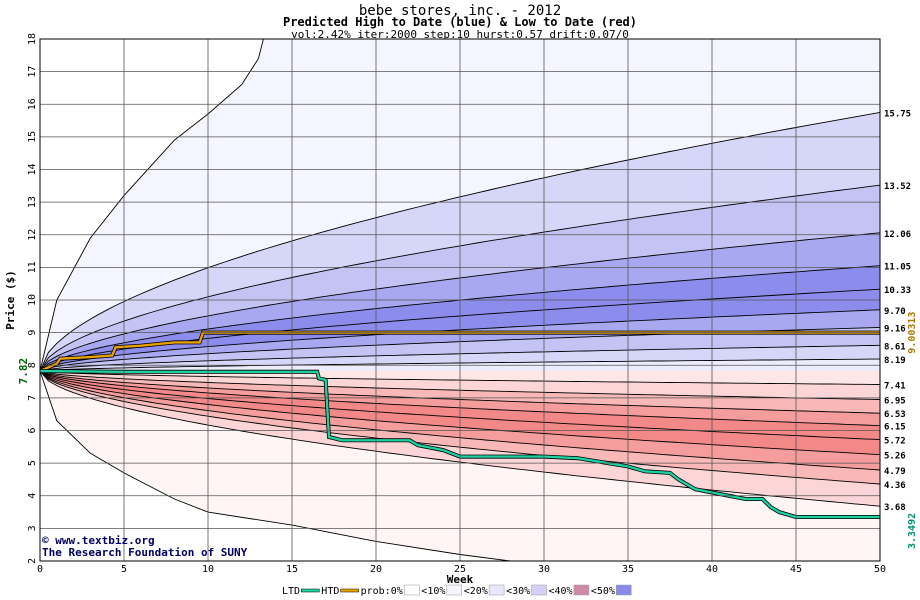 The height and width of the screenshot is (600, 920). Describe the element at coordinates (897, 268) in the screenshot. I see `right-value-label-3: 11.05` at that location.